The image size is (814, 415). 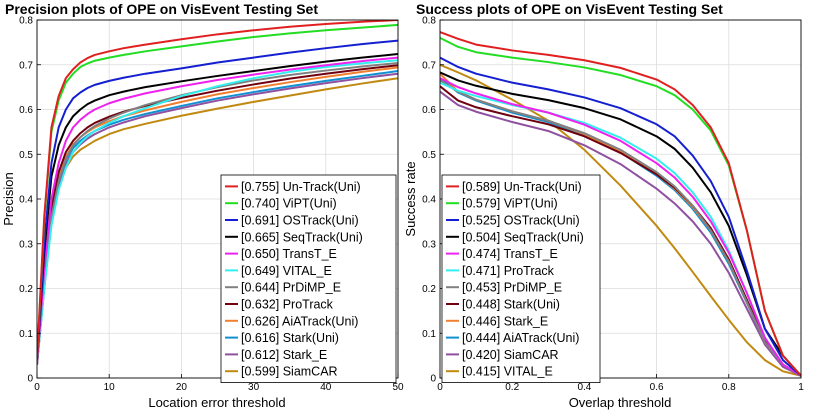 I want to click on success-y-tick-label: 0.4, so click(x=429, y=200).